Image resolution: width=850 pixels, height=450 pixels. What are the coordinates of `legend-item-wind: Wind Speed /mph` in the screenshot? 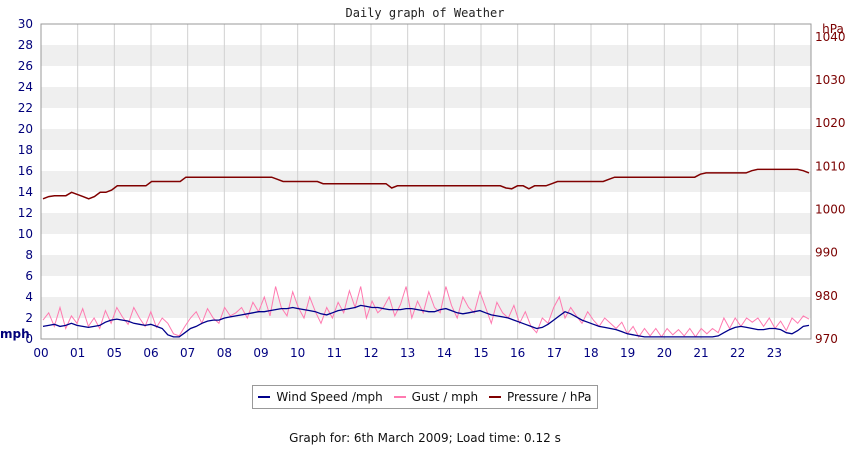 It's located at (320, 397).